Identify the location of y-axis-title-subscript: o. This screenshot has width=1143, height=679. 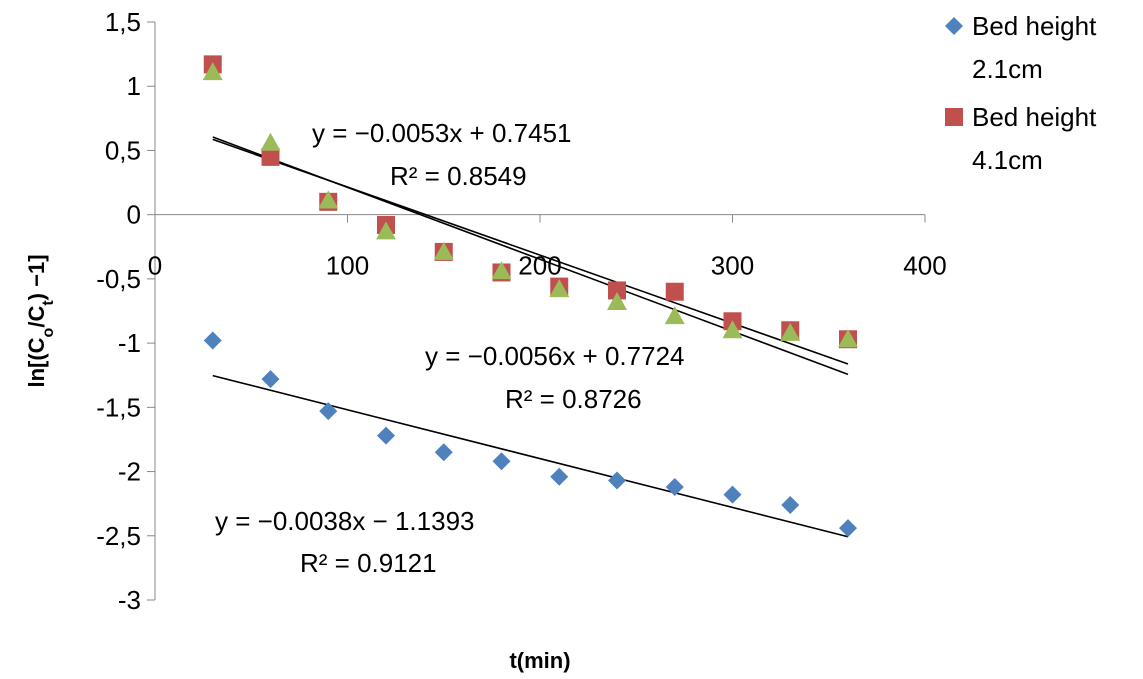
(48, 332).